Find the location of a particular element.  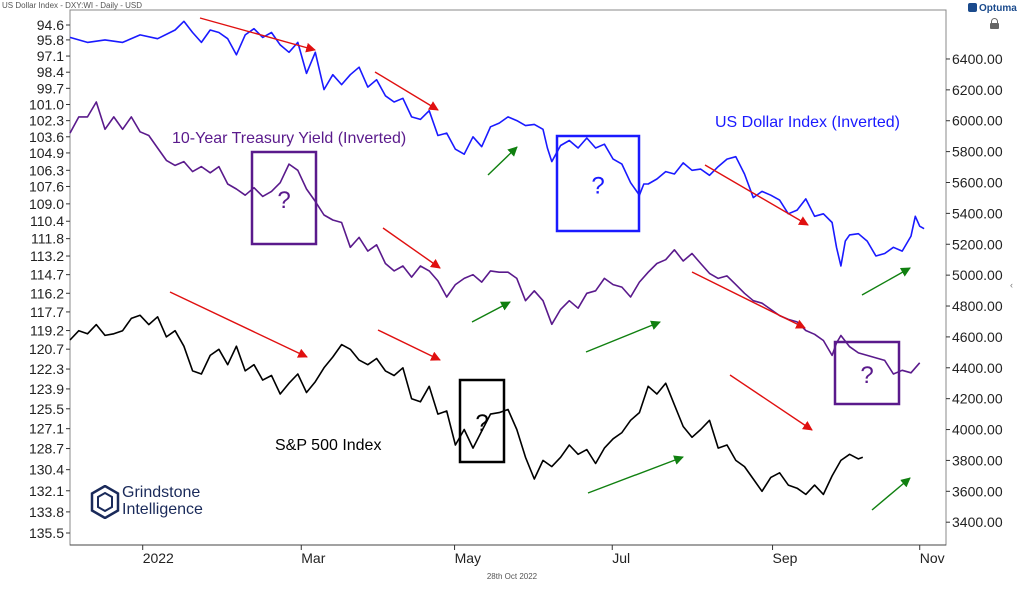

series-annotation-label: S&P 500 Index is located at coordinates (328, 445).